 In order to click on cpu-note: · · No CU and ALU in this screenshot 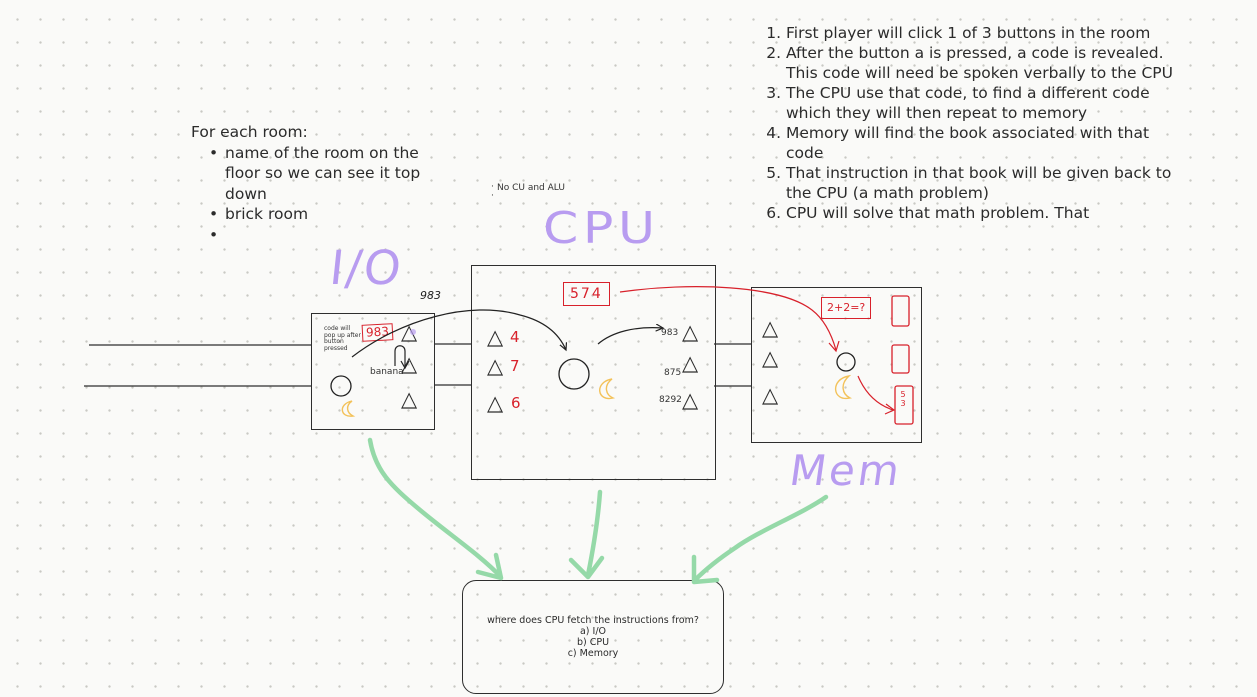, I will do `click(528, 191)`.